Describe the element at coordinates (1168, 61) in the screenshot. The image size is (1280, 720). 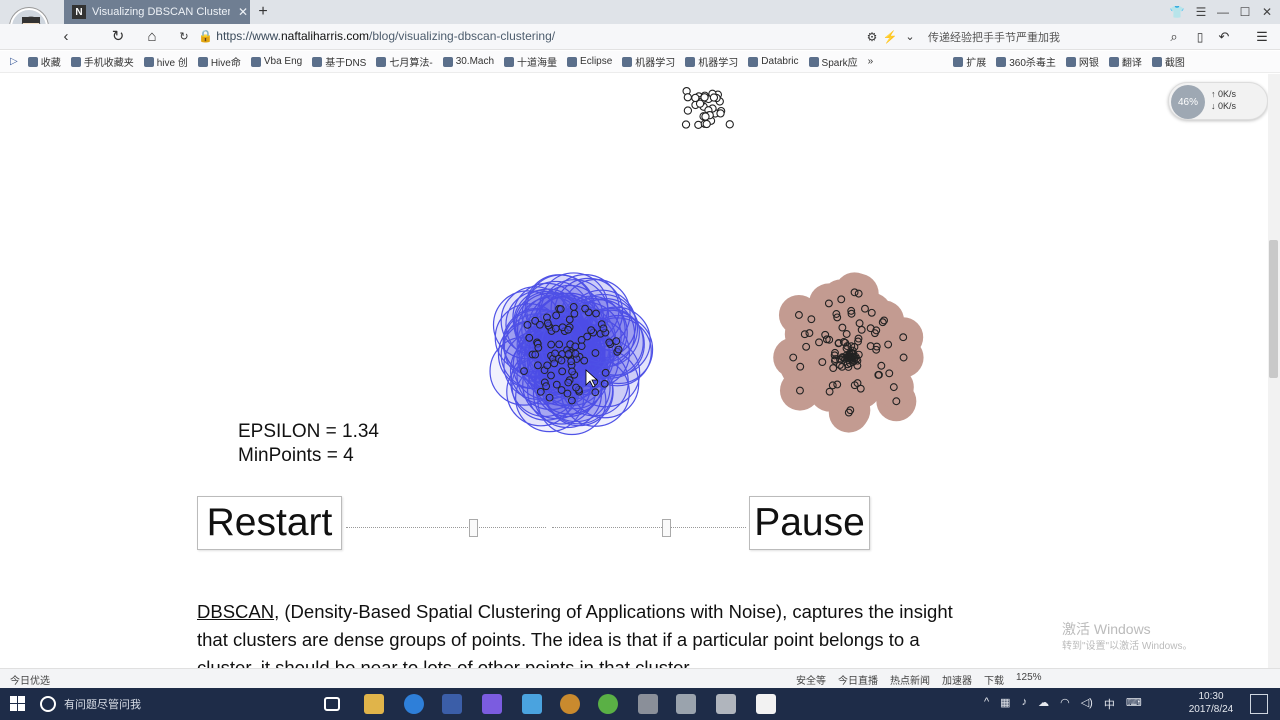
I see `extension-item: 截图` at that location.